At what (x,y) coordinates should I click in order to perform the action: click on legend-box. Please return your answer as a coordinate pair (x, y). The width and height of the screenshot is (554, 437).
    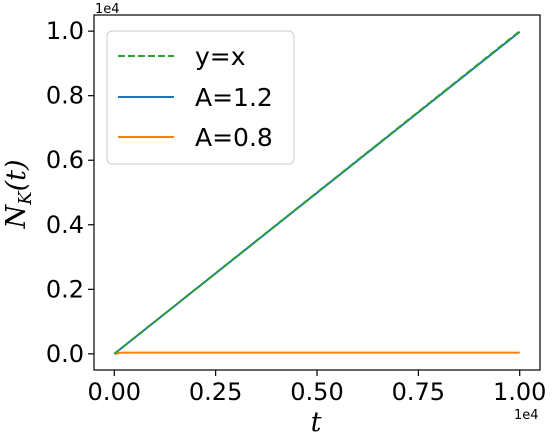
    Looking at the image, I should click on (200, 97).